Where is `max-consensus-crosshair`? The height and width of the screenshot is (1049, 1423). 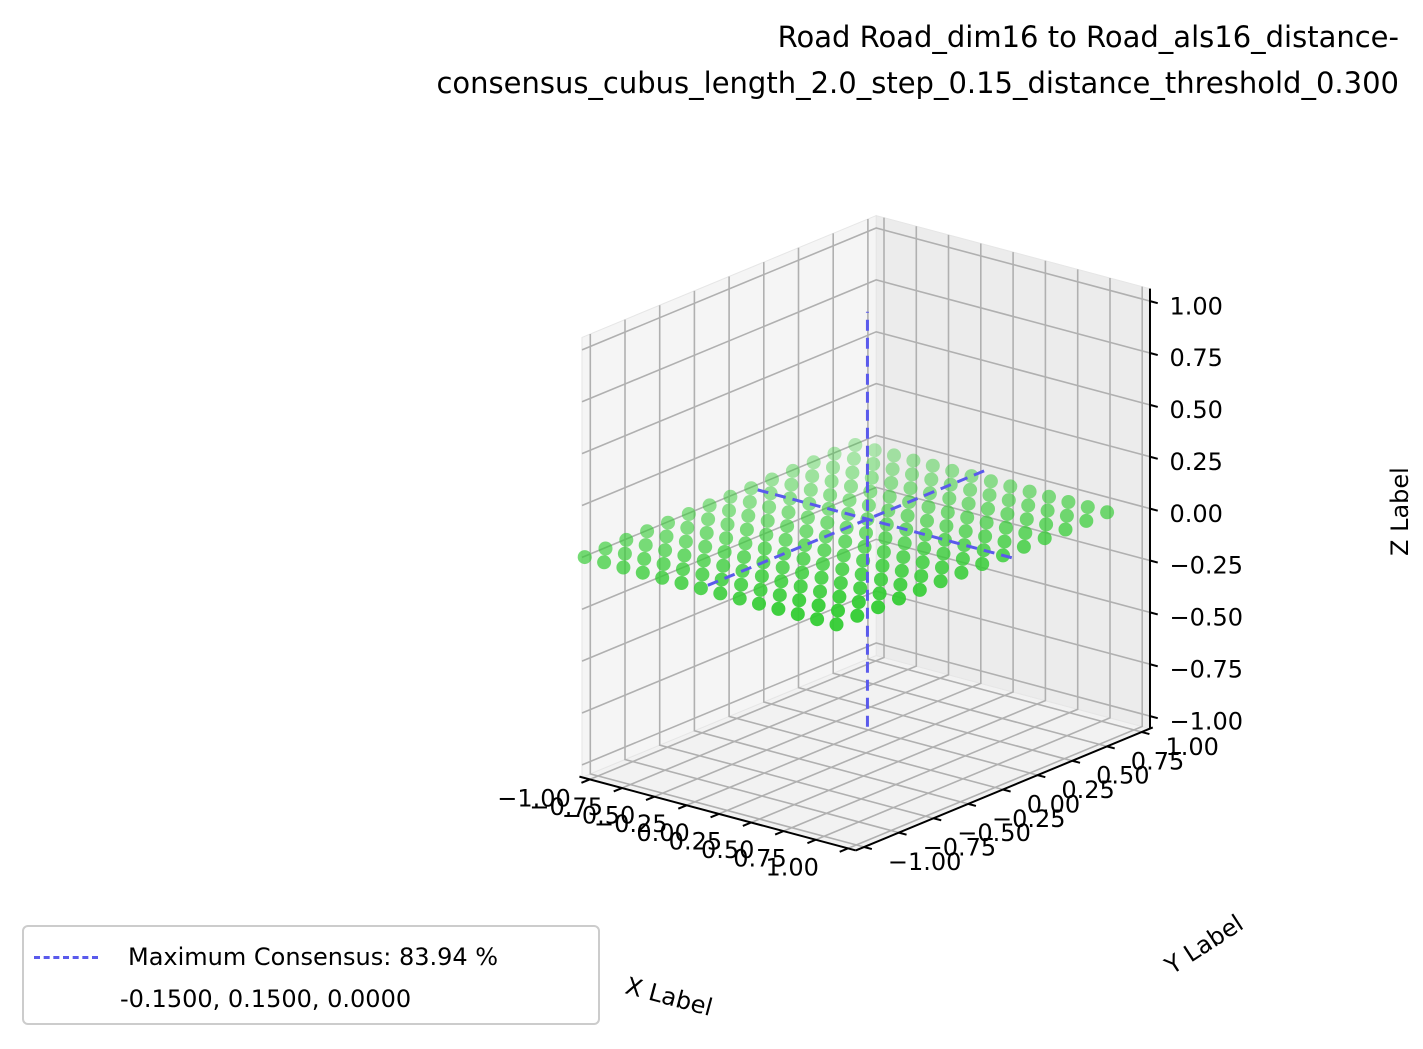 max-consensus-crosshair is located at coordinates (862, 519).